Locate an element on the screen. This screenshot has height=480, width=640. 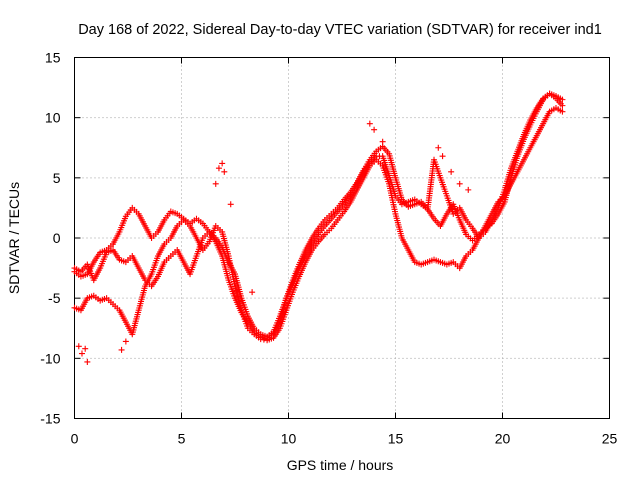
y-tick-label: 5 is located at coordinates (57, 178).